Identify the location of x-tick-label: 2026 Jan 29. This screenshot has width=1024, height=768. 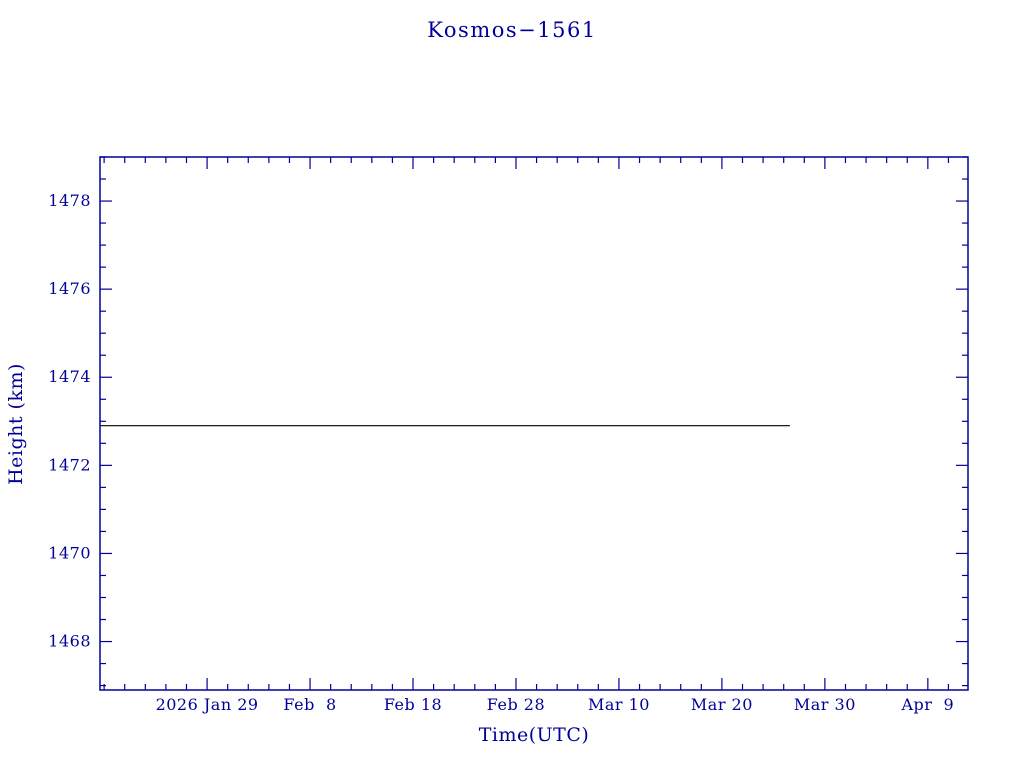
(207, 704).